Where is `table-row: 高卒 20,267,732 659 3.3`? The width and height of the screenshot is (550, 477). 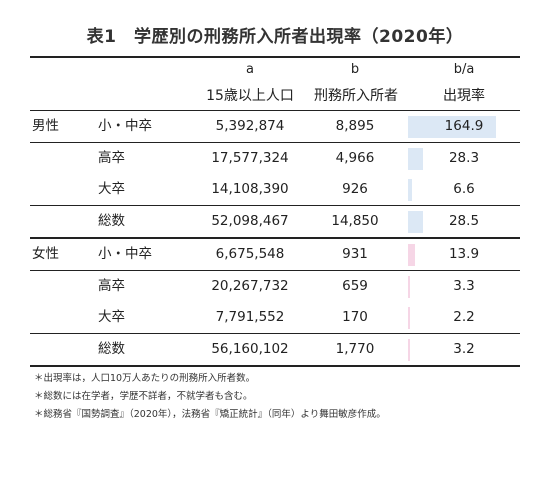
table-row: 高卒 20,267,732 659 3.3 is located at coordinates (275, 286).